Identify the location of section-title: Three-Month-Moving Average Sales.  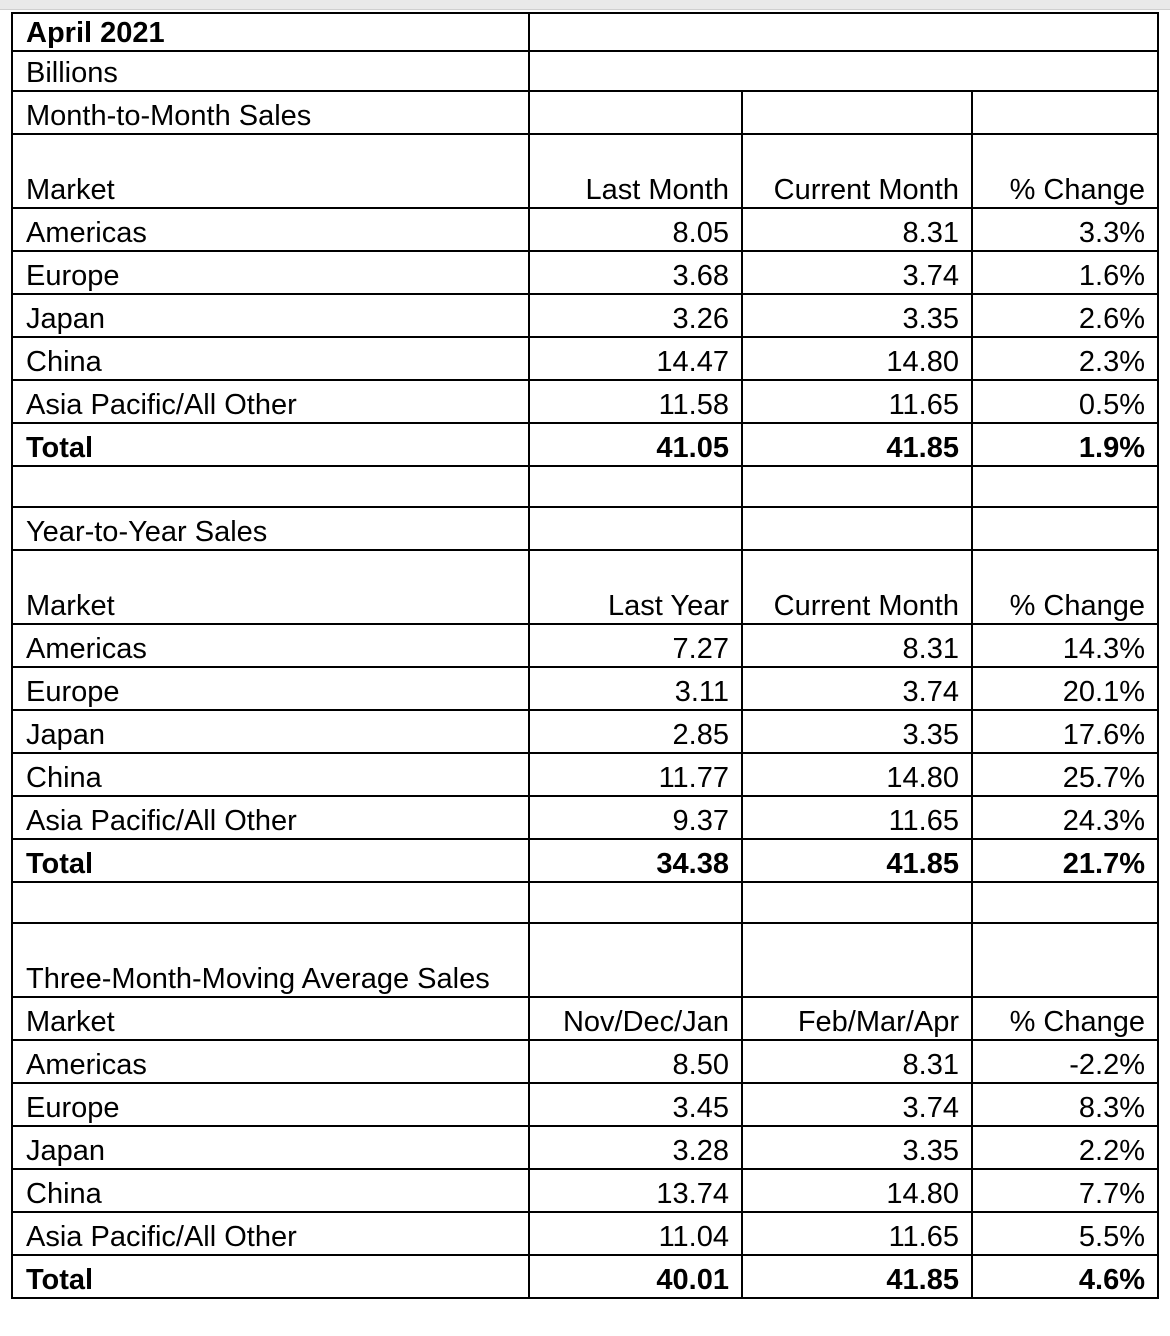
(270, 960).